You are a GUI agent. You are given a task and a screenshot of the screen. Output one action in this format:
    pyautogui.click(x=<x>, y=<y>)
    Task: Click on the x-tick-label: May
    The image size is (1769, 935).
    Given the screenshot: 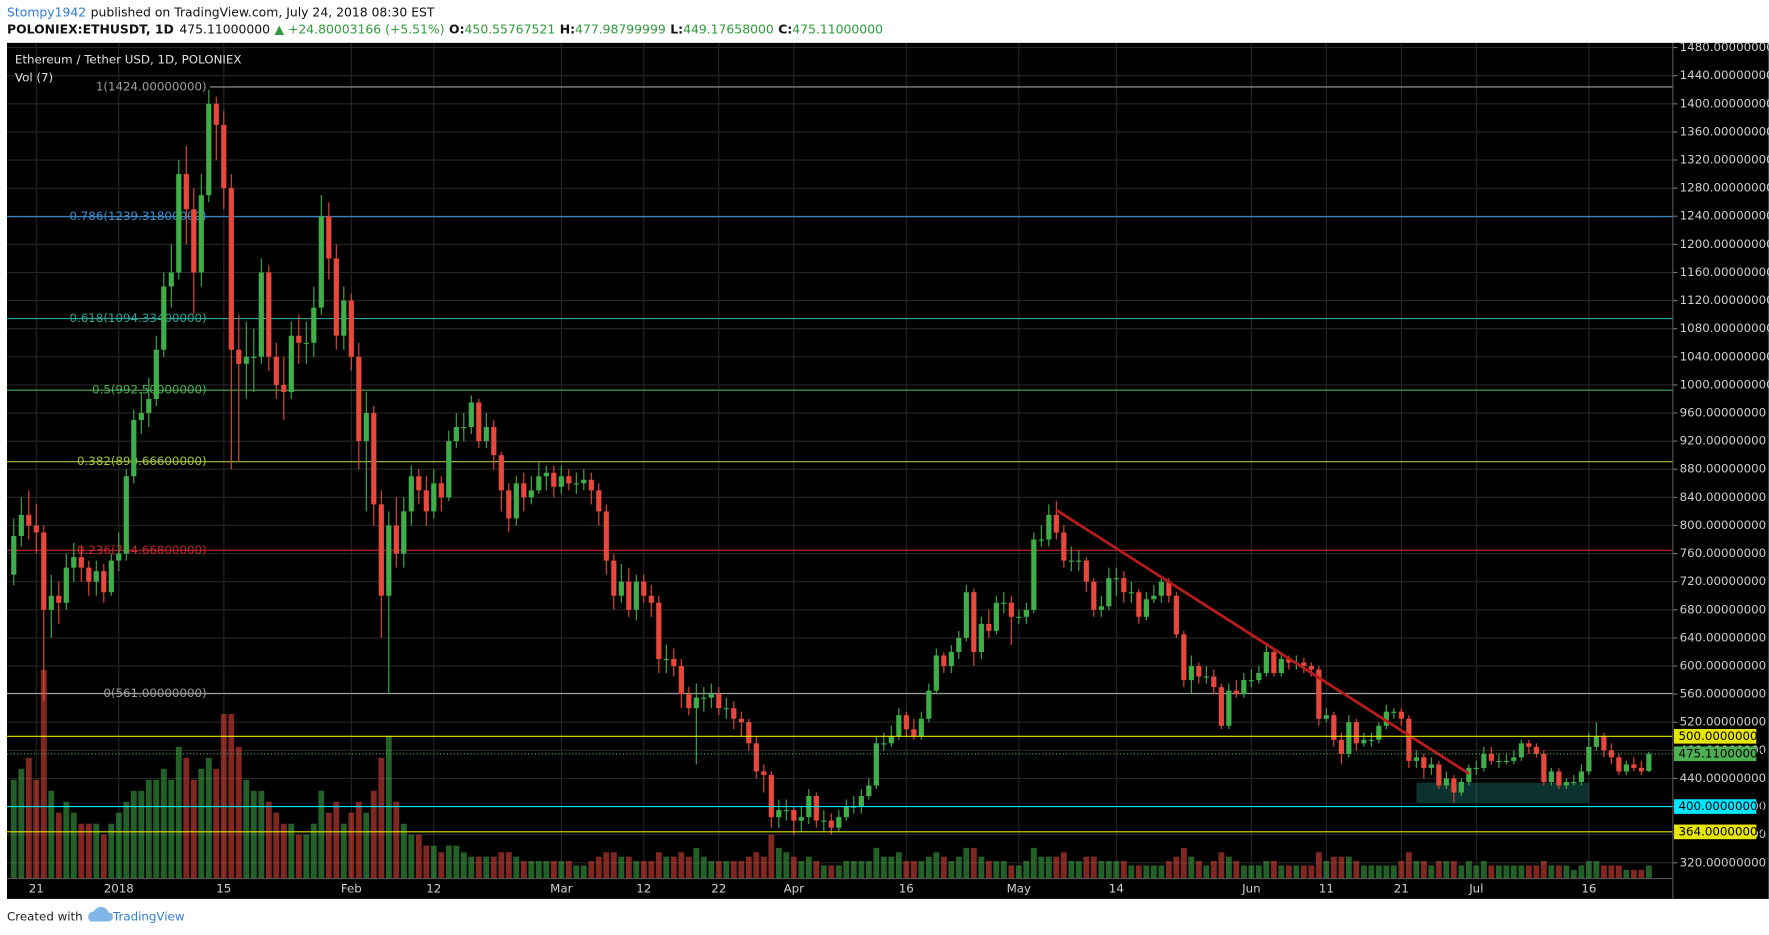 What is the action you would take?
    pyautogui.click(x=1019, y=888)
    